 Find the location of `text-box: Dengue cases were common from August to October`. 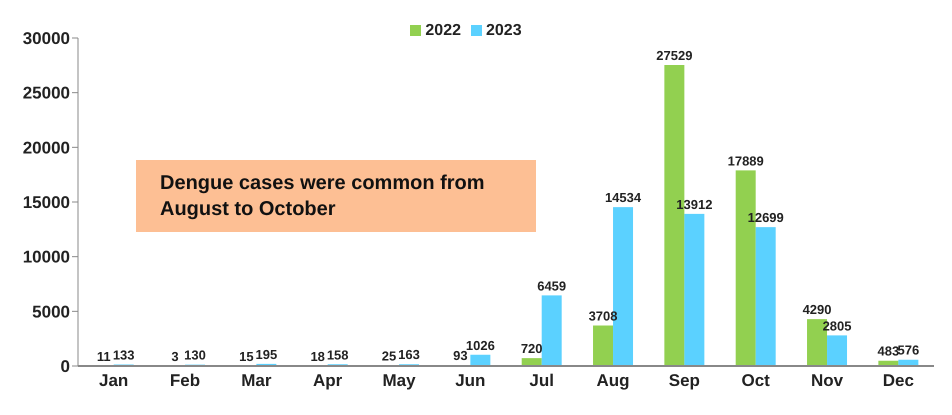

text-box: Dengue cases were common from August to October is located at coordinates (336, 196).